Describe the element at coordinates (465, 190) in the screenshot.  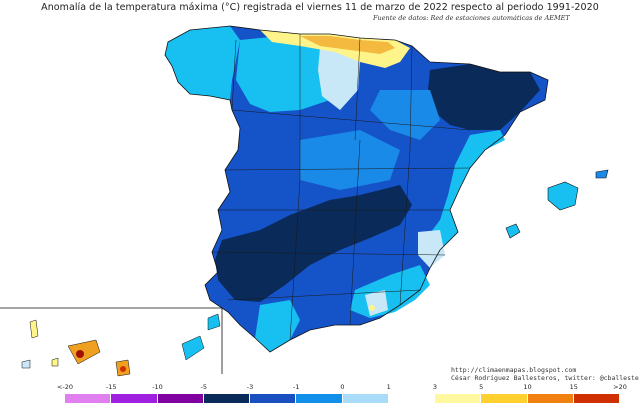
I see `region-east-light` at that location.